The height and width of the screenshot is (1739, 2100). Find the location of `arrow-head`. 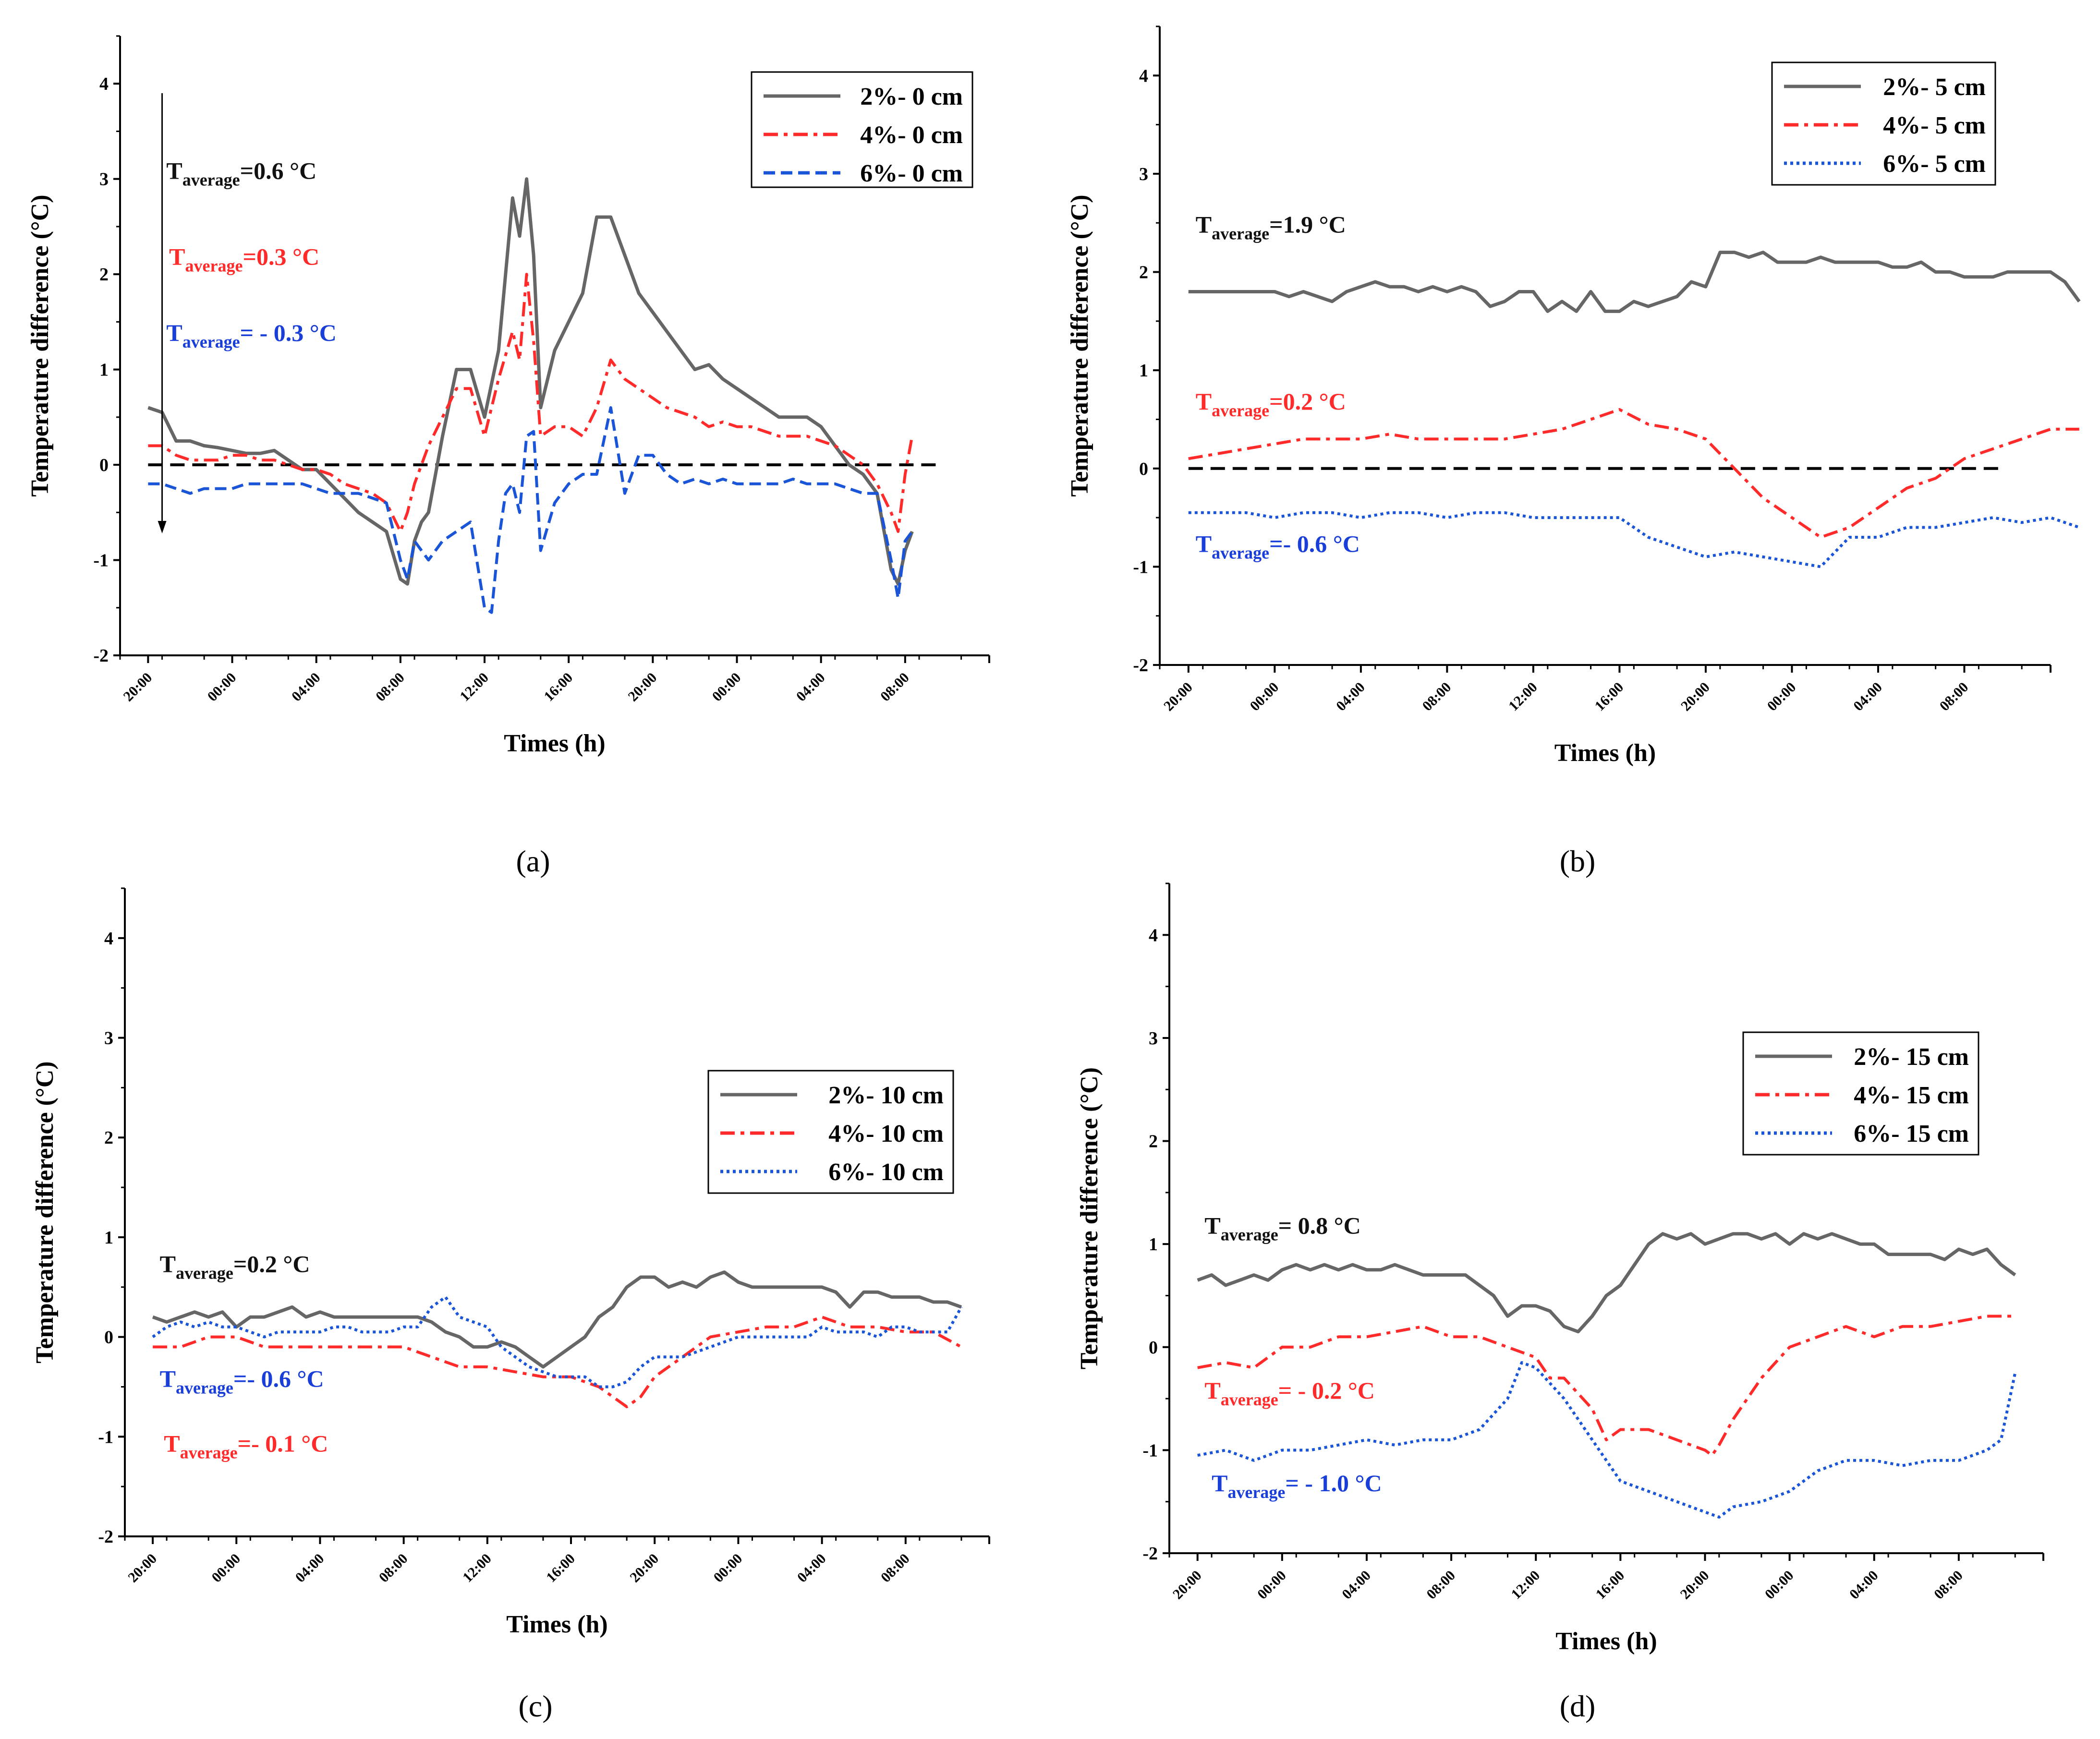

arrow-head is located at coordinates (162, 527).